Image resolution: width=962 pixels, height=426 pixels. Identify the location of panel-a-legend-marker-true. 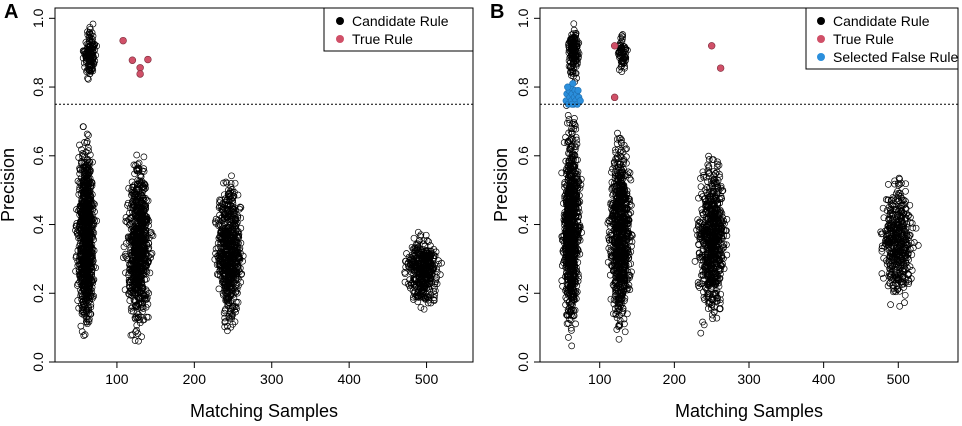
(340, 39).